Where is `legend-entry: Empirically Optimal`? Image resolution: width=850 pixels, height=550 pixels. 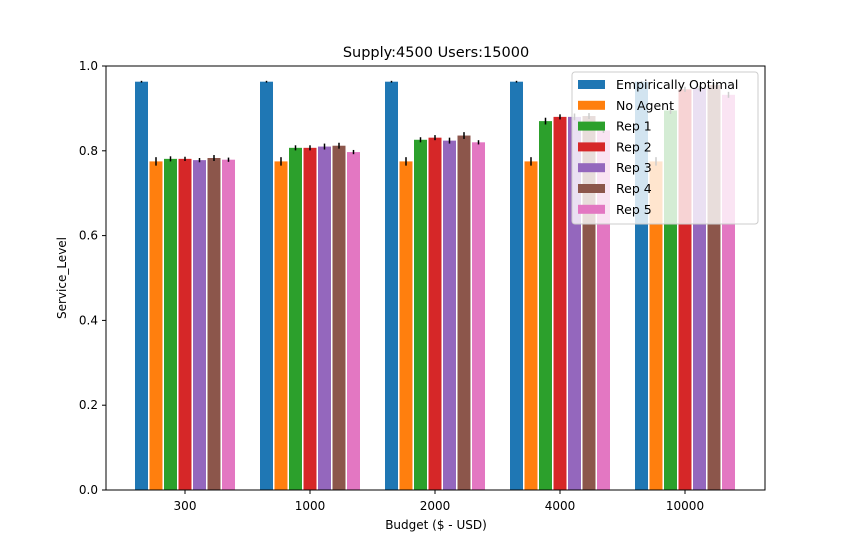 legend-entry: Empirically Optimal is located at coordinates (677, 84).